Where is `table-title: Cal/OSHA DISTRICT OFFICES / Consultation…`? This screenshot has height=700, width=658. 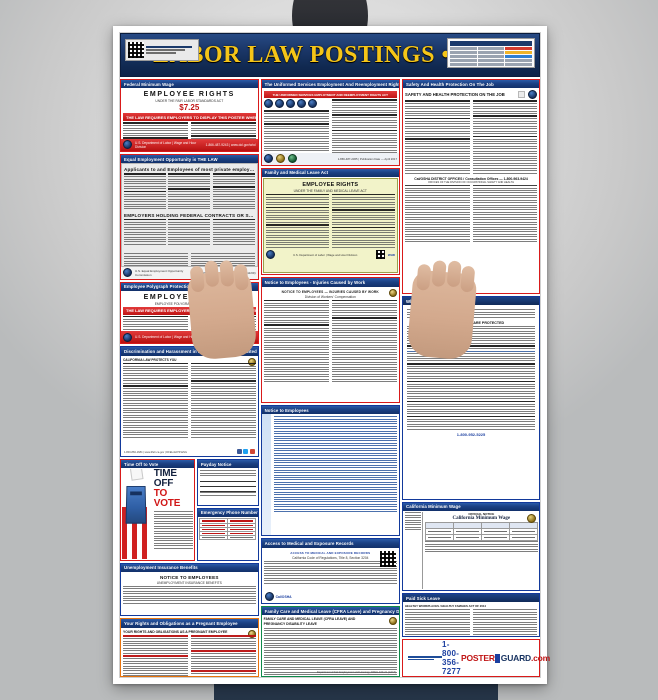 table-title: Cal/OSHA DISTRICT OFFICES / Consultation… is located at coordinates (471, 179).